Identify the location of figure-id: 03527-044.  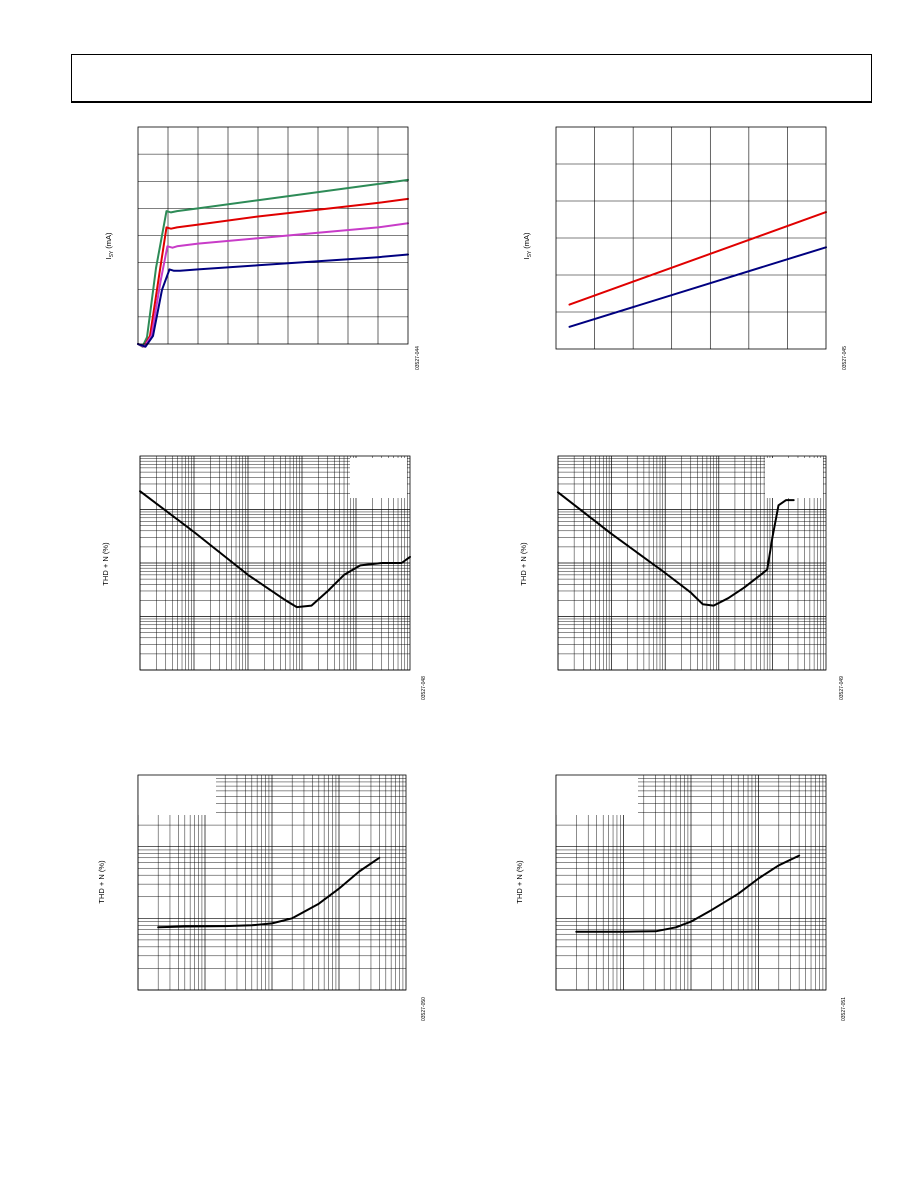
(418, 358).